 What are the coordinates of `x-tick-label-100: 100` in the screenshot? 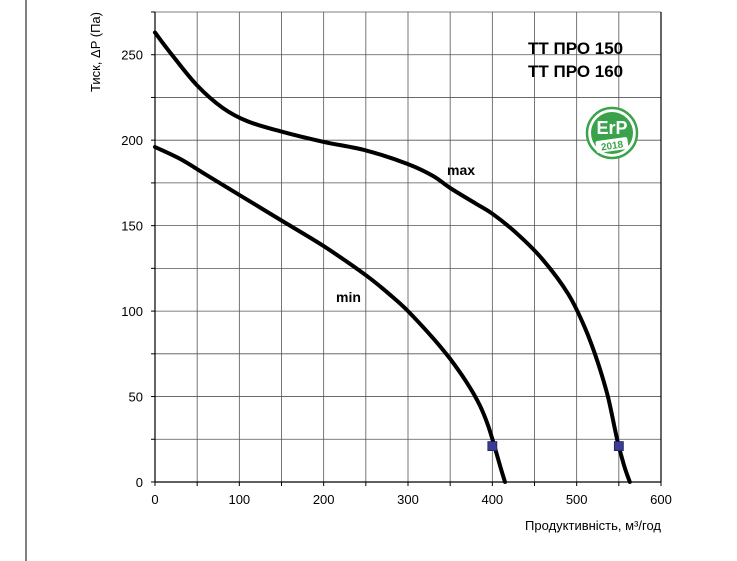 It's located at (239, 499).